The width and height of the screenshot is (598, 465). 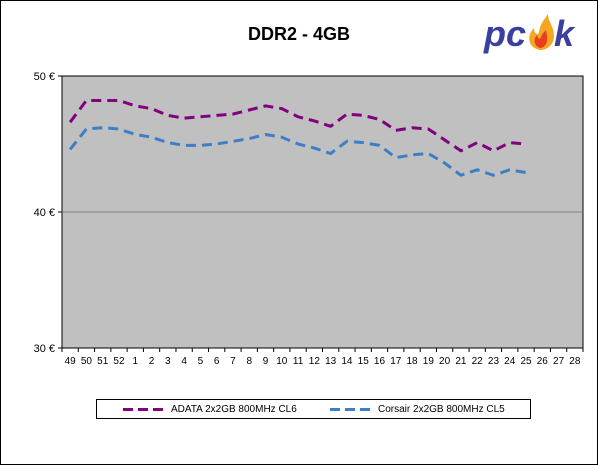 I want to click on y-axis-ticks: 30 € 40 € 50 €, so click(x=48, y=213).